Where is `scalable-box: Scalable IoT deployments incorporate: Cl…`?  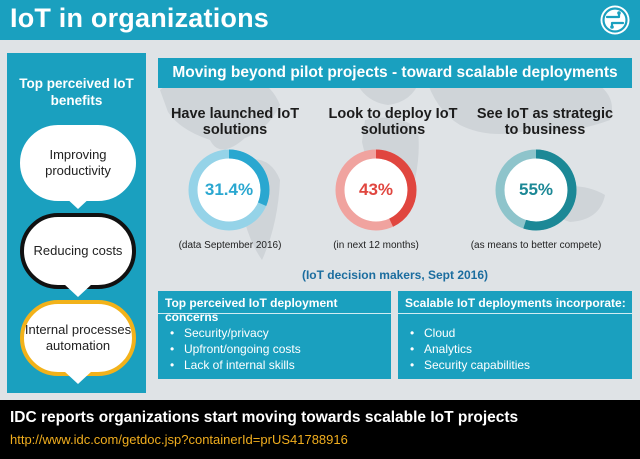
scalable-box: Scalable IoT deployments incorporate: Cl… is located at coordinates (515, 335).